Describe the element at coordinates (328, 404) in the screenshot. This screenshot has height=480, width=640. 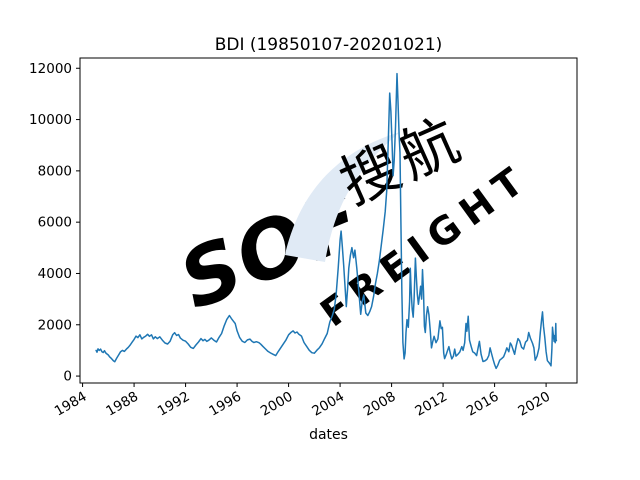
I see `x-tick-label: 2004` at that location.